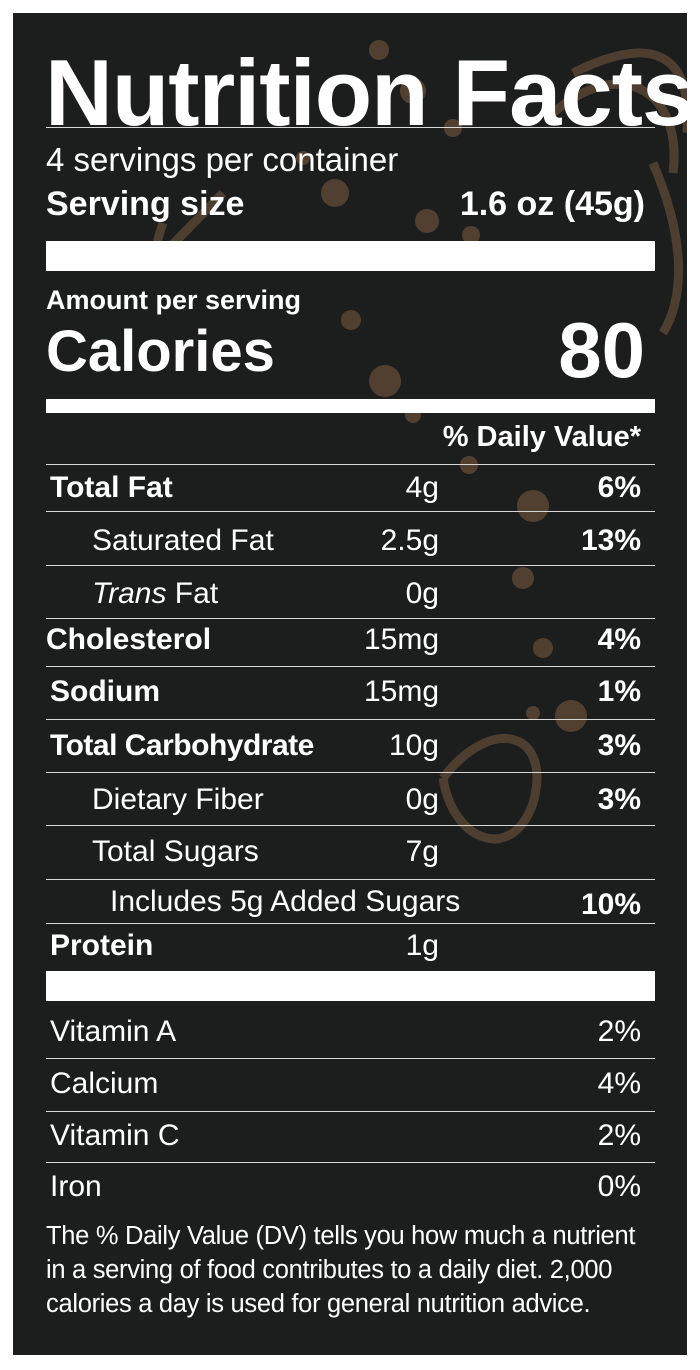  What do you see at coordinates (401, 691) in the screenshot?
I see `nutrient-amount-sodium: 15mg` at bounding box center [401, 691].